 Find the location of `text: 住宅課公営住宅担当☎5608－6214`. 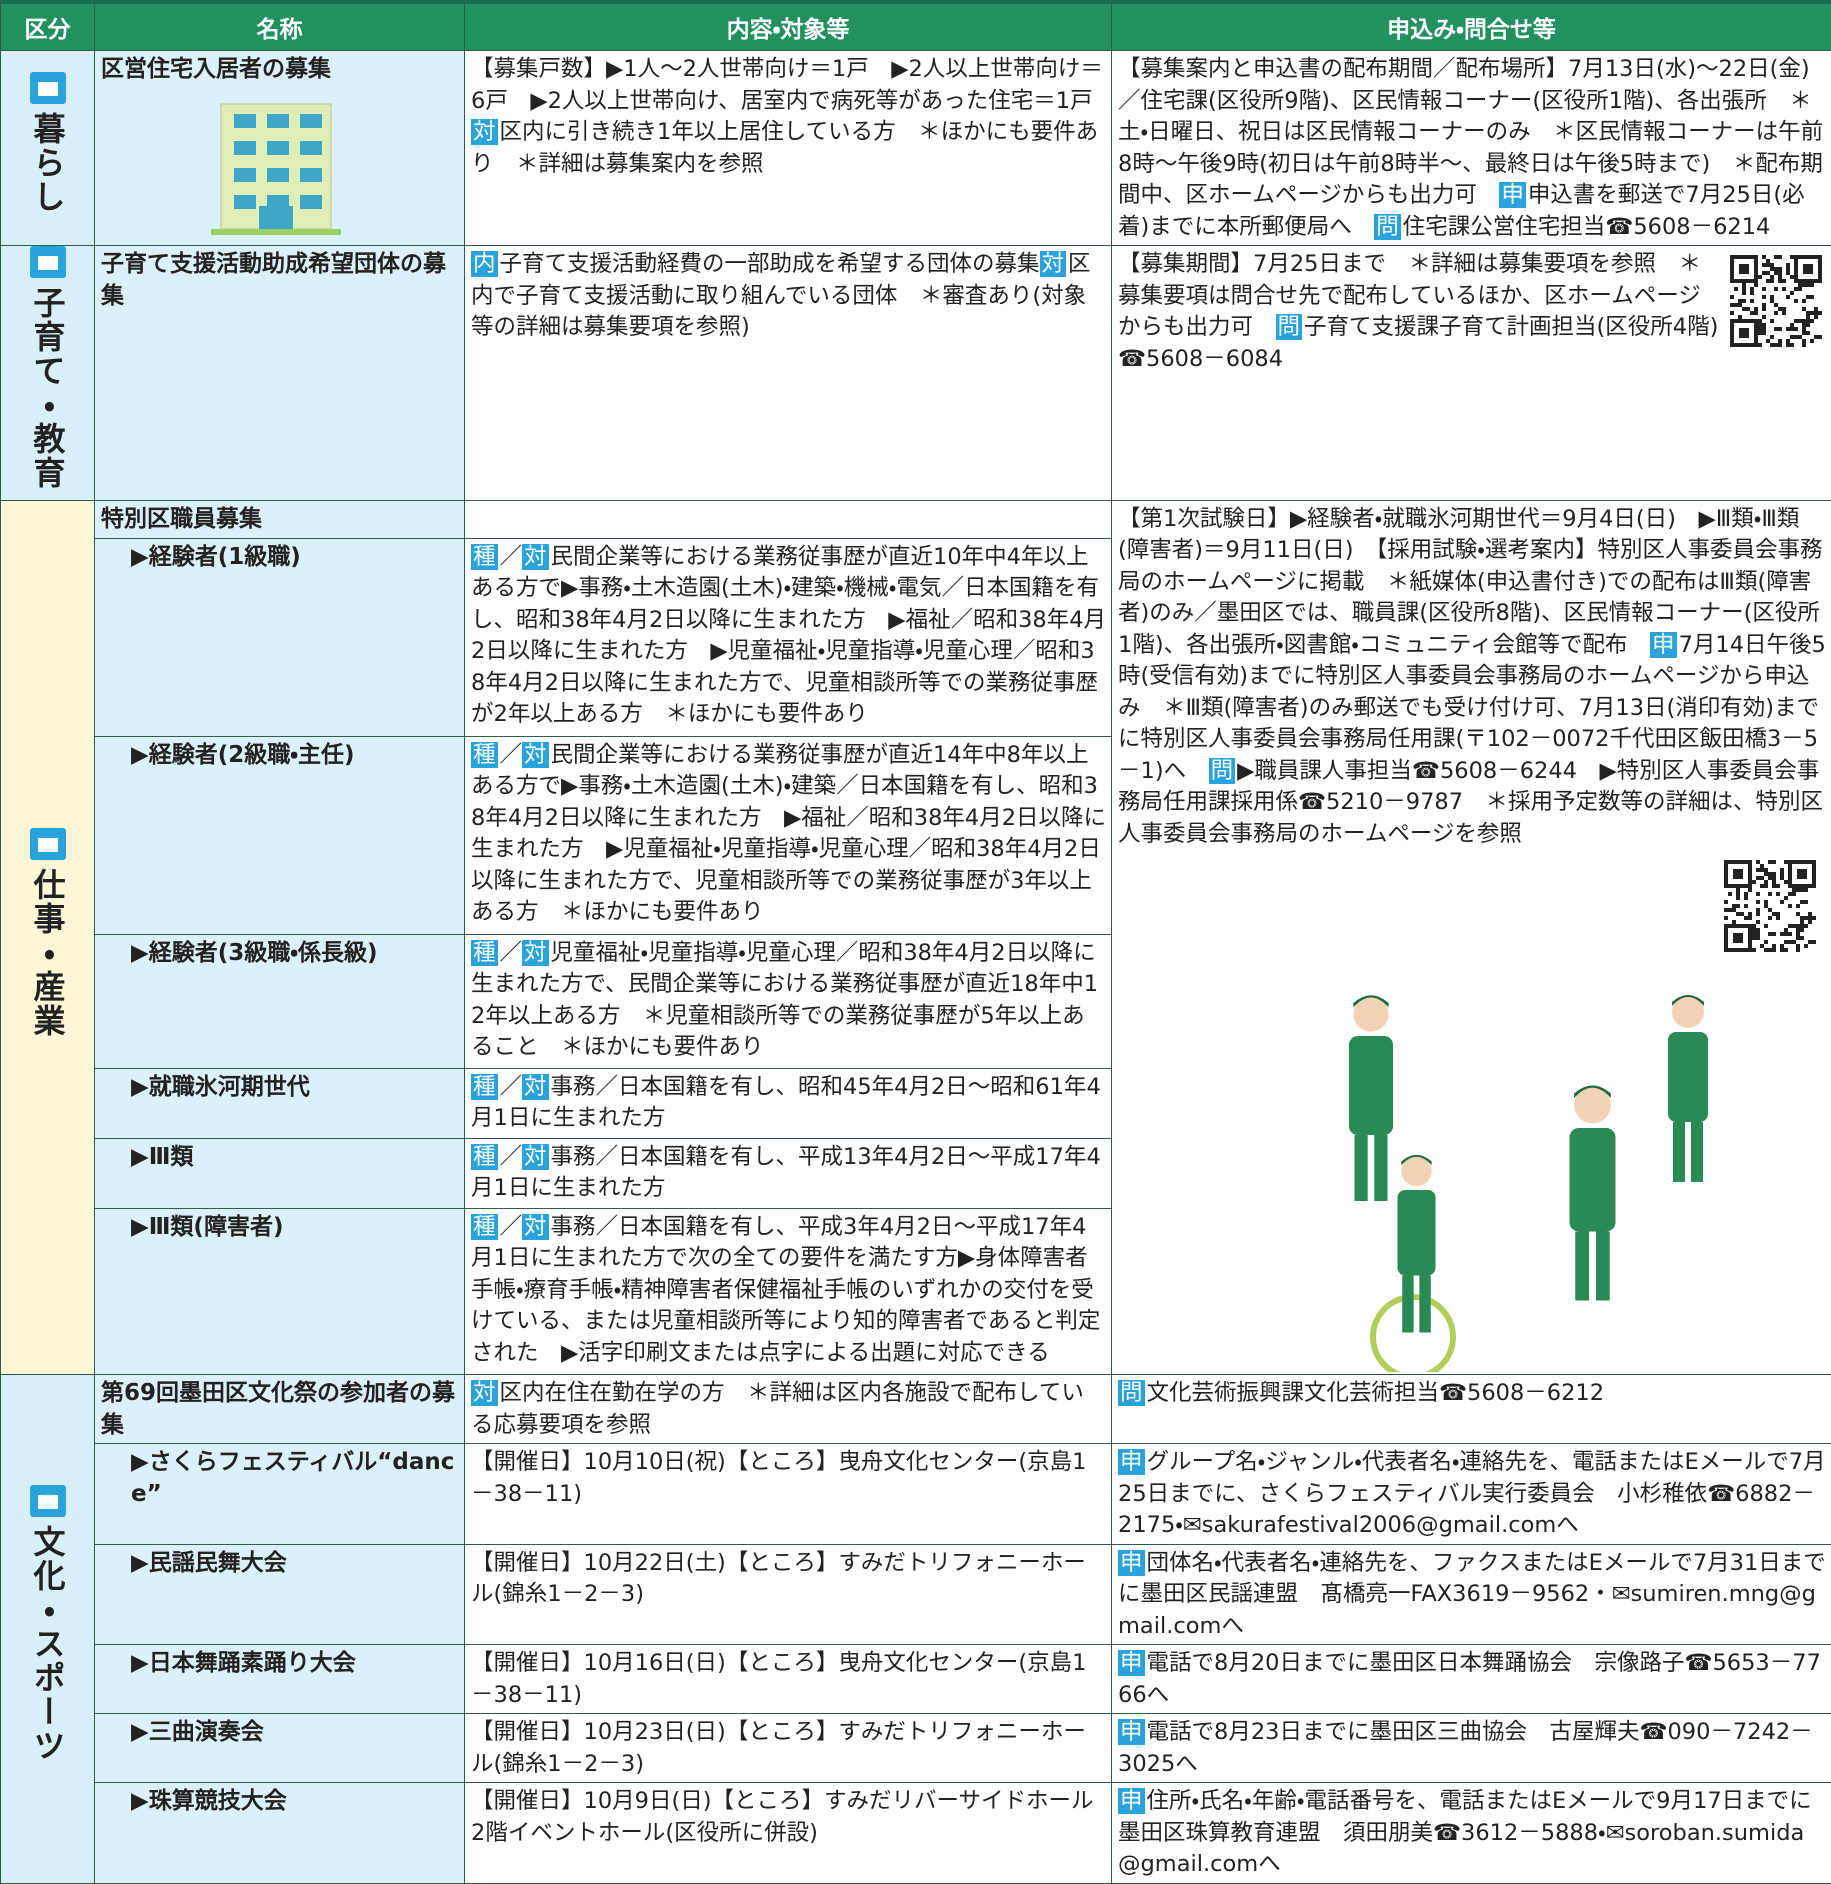

text: 住宅課公営住宅担当☎5608－6214 is located at coordinates (1587, 227).